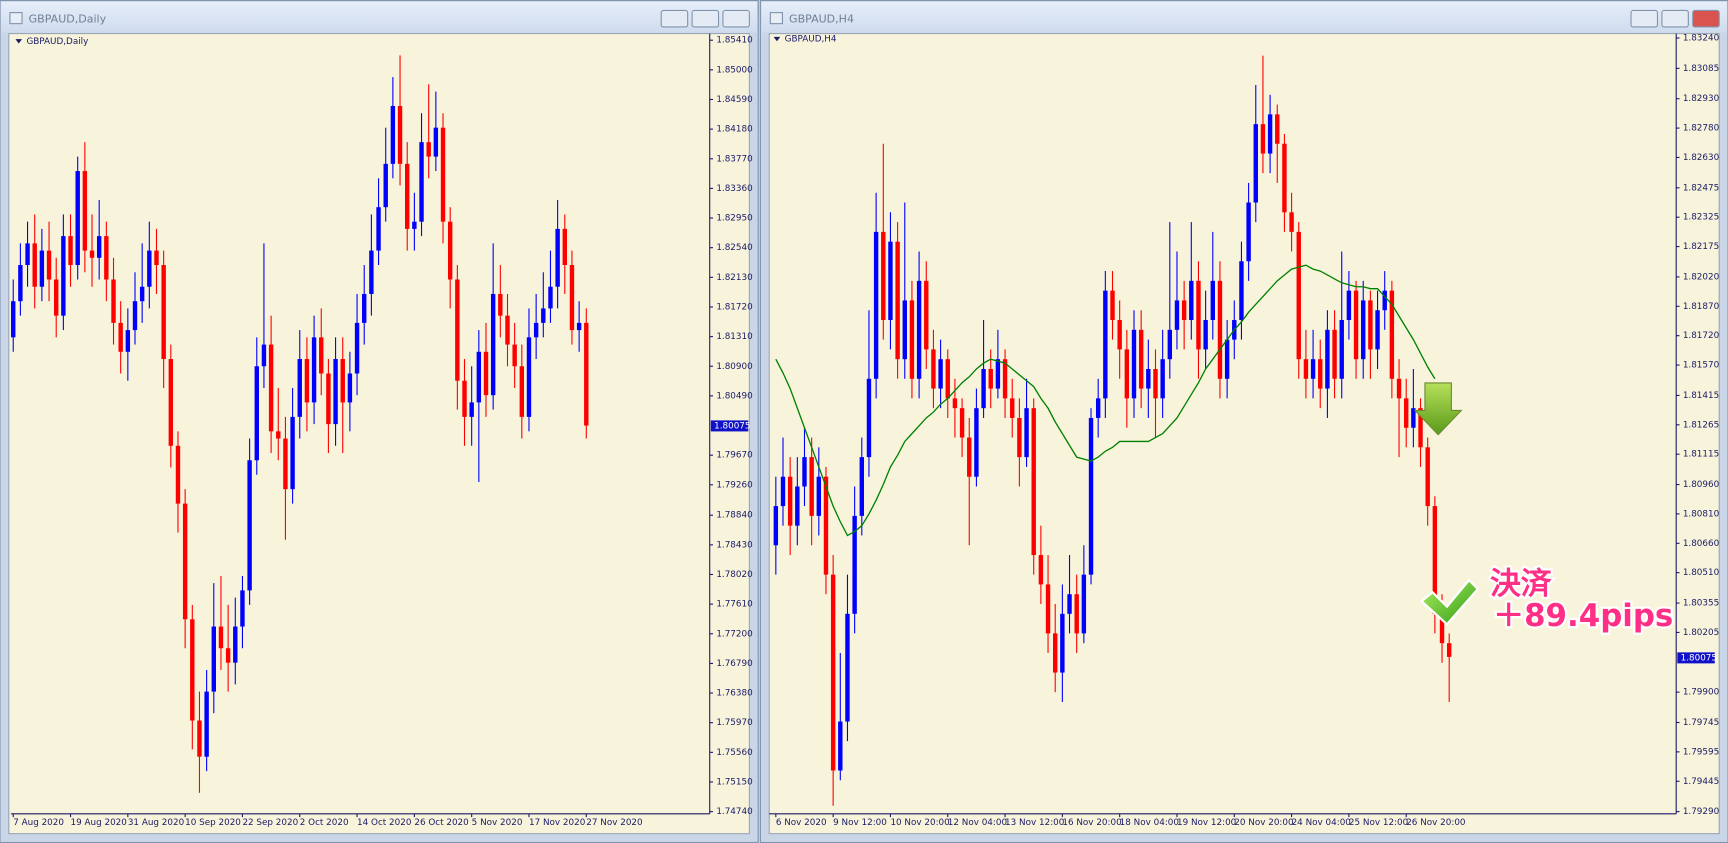  Describe the element at coordinates (1701, 277) in the screenshot. I see `y-tick-label: 1.82020` at that location.